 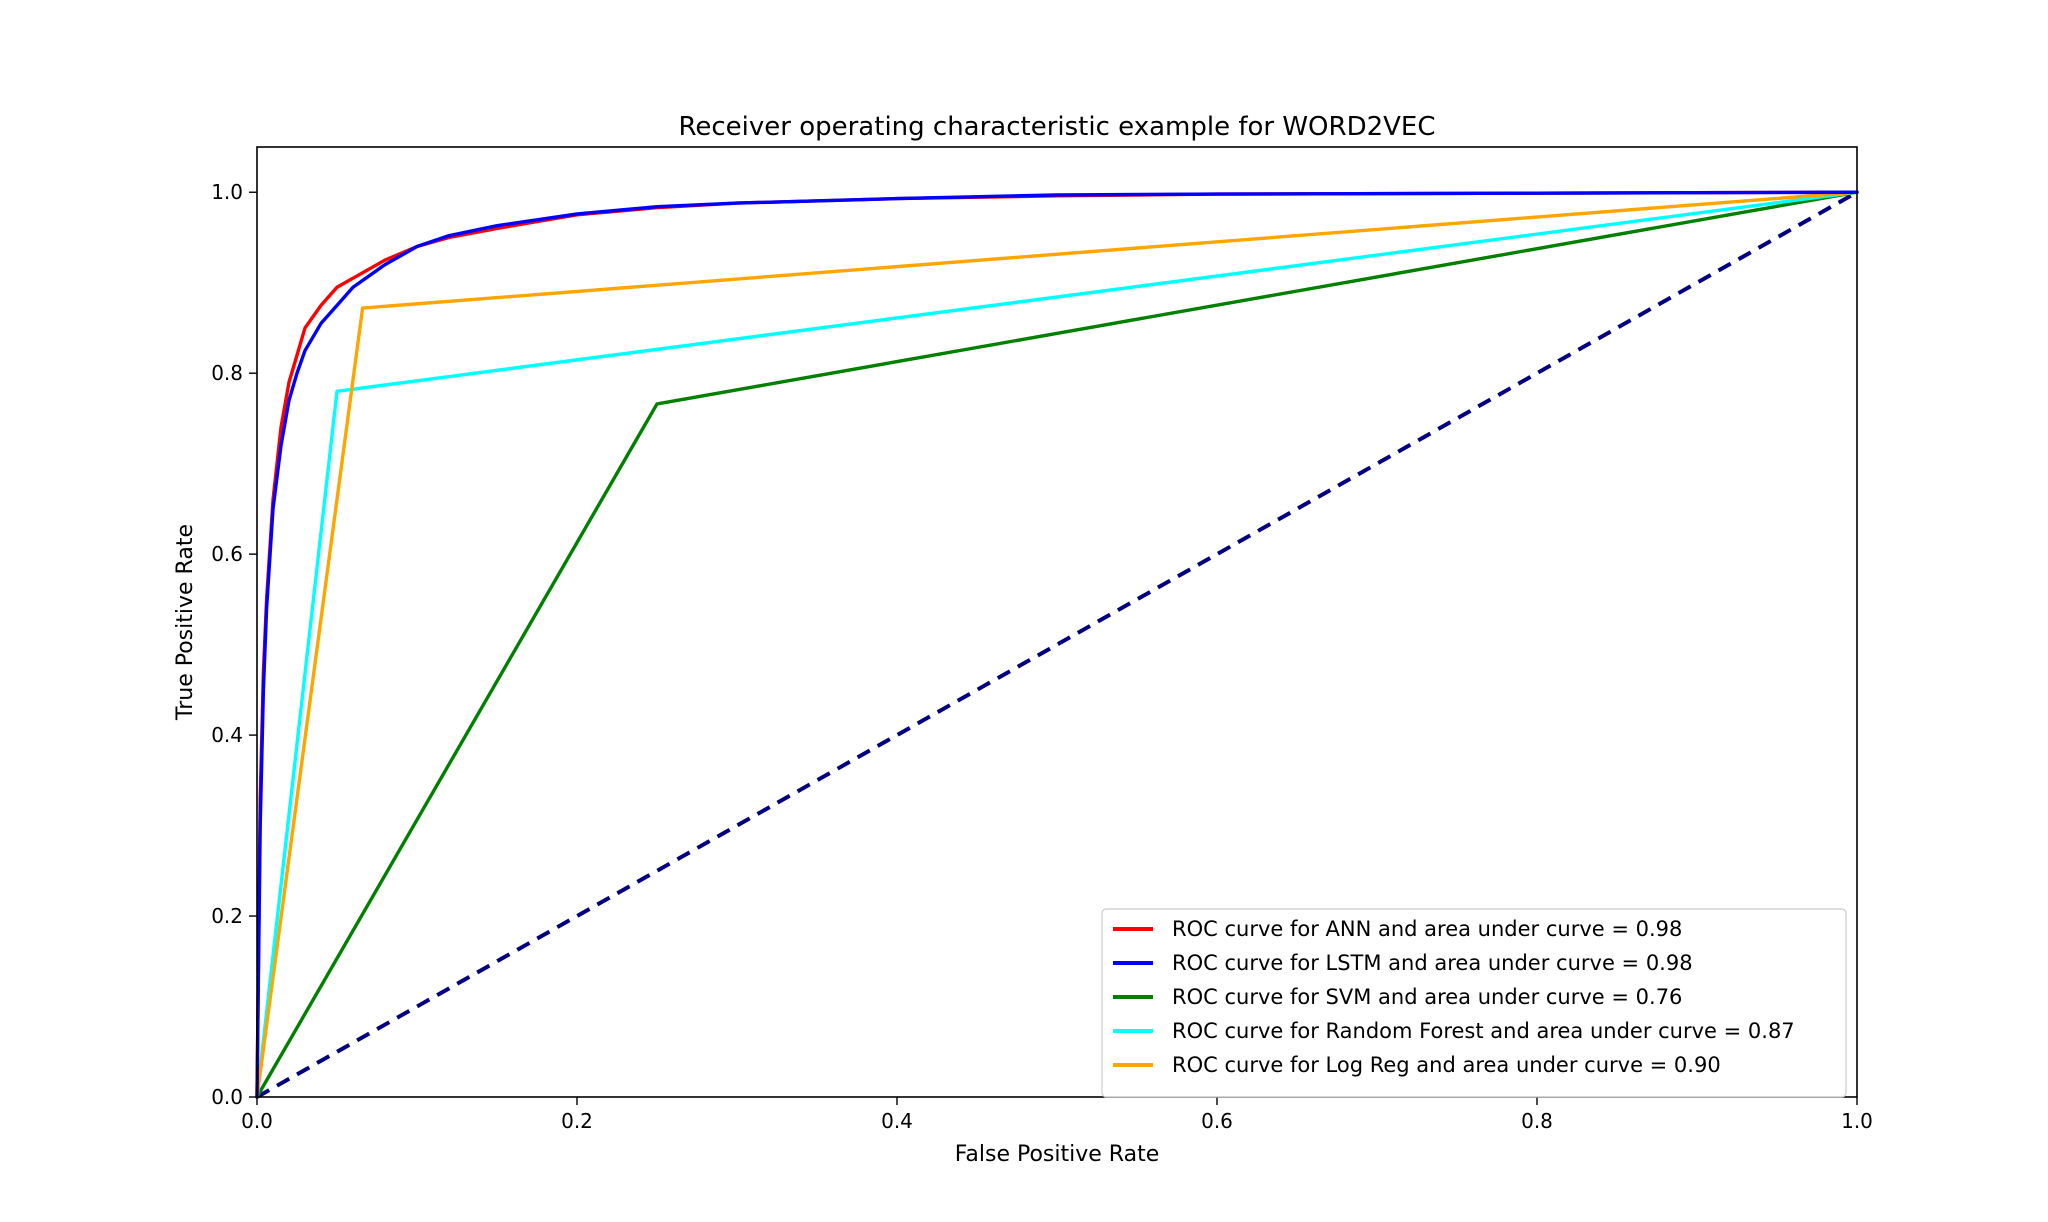 What do you see at coordinates (227, 373) in the screenshot?
I see `y-tick-label: 0.8` at bounding box center [227, 373].